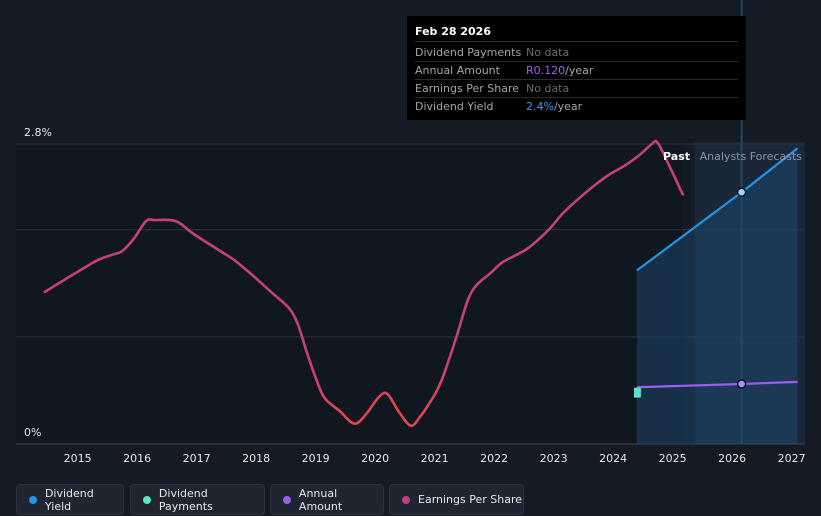 Image resolution: width=821 pixels, height=516 pixels. Describe the element at coordinates (741, 384) in the screenshot. I see `annual-amount-marker` at that location.